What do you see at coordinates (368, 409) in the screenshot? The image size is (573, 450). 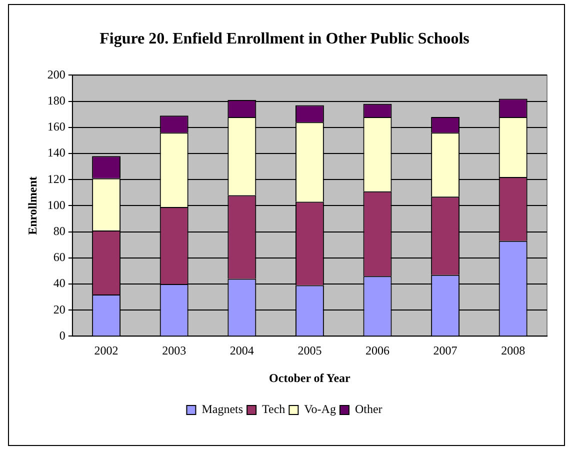 I see `legend-label: Other` at bounding box center [368, 409].